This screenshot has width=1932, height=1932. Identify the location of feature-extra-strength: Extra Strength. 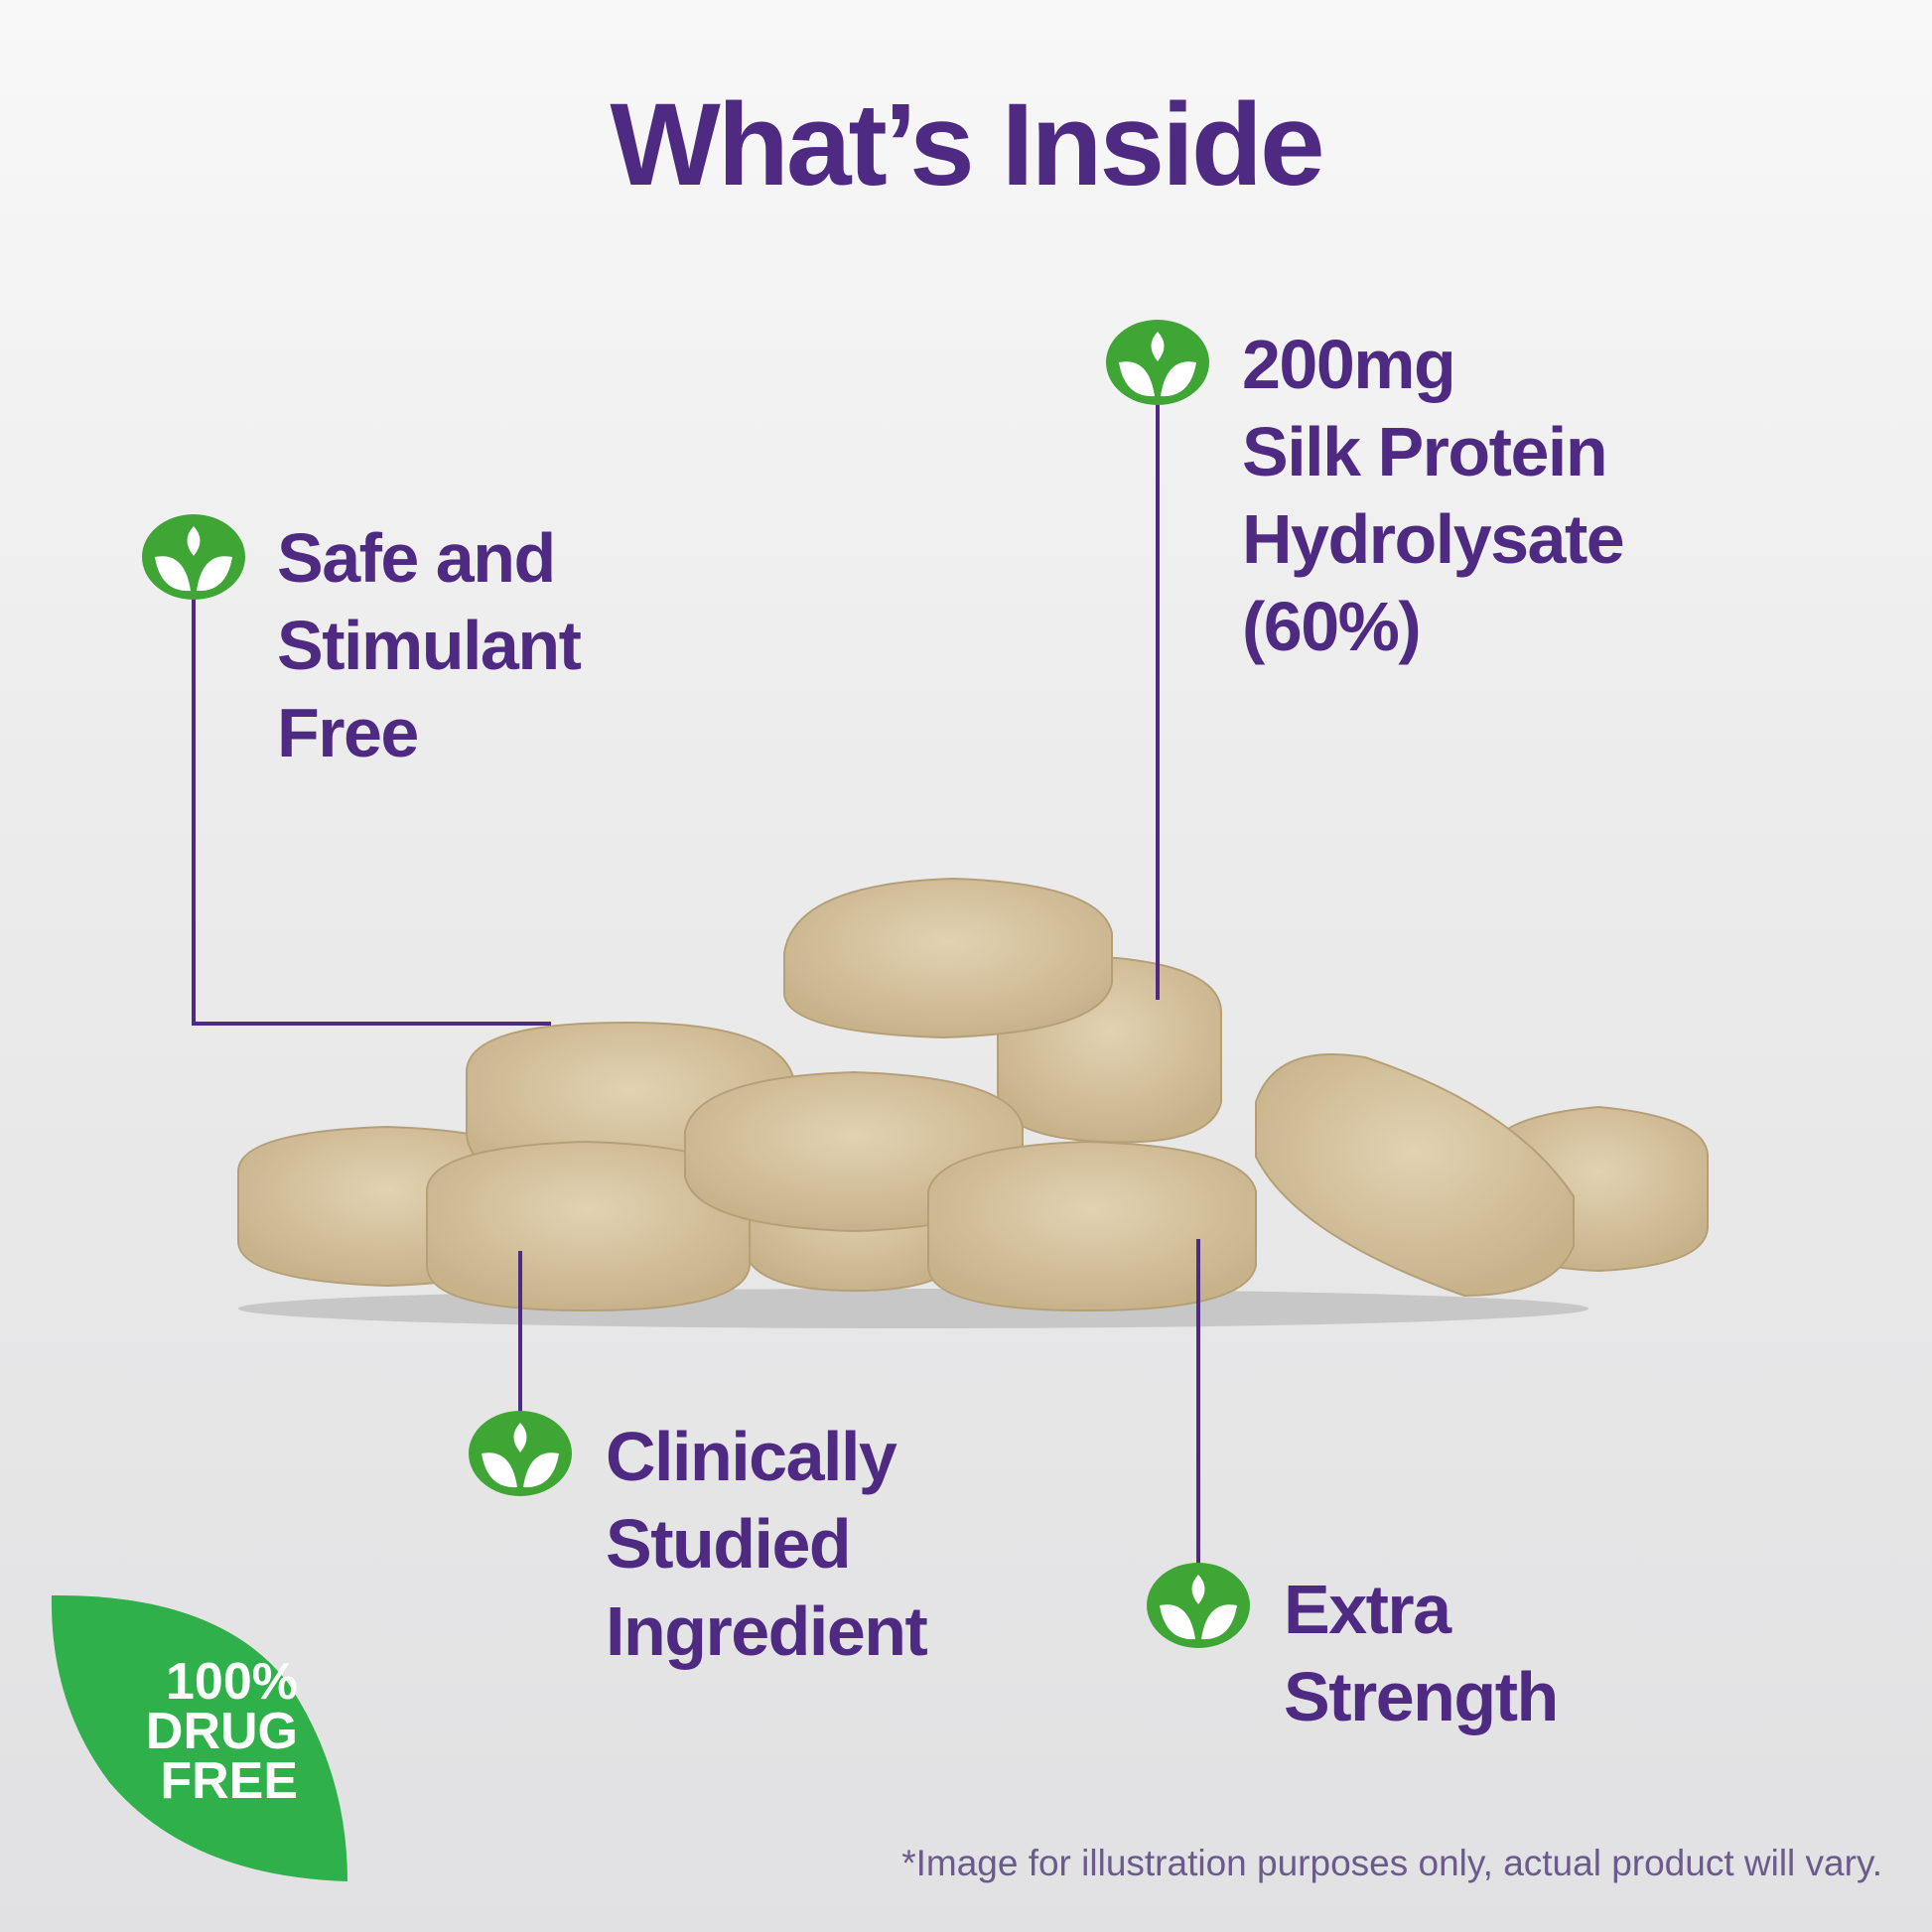
(1422, 1653).